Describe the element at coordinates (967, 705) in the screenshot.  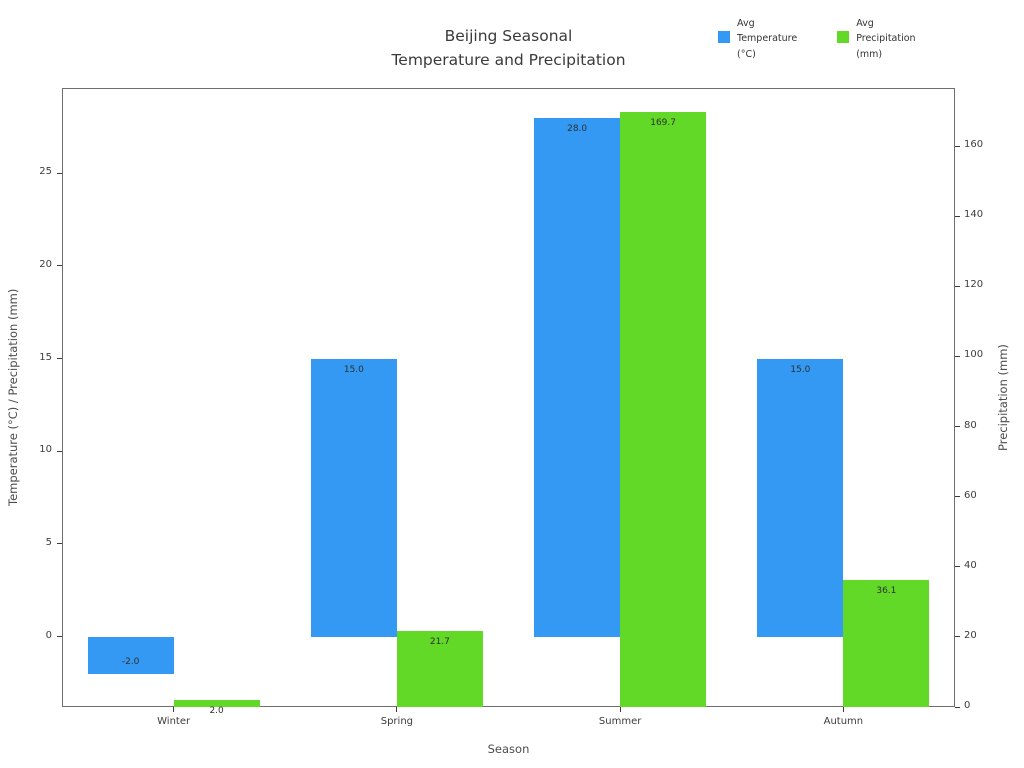
I see `right-tick-label: 0` at that location.